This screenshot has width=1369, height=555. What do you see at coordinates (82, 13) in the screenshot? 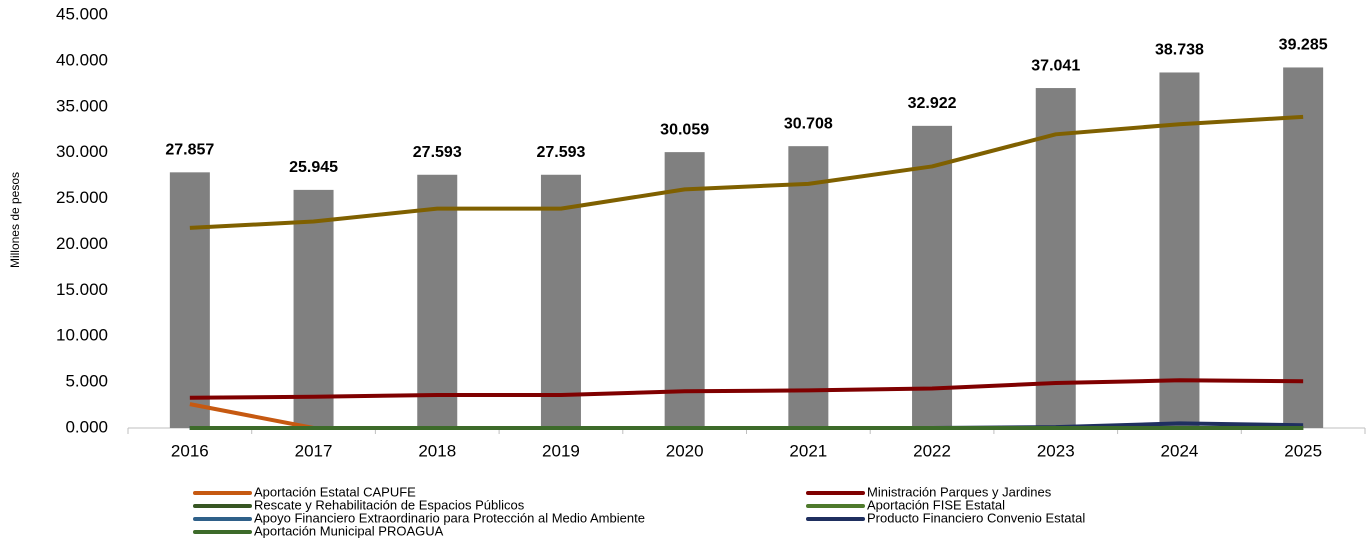
I see `y-tick-label: 45.000` at bounding box center [82, 13].